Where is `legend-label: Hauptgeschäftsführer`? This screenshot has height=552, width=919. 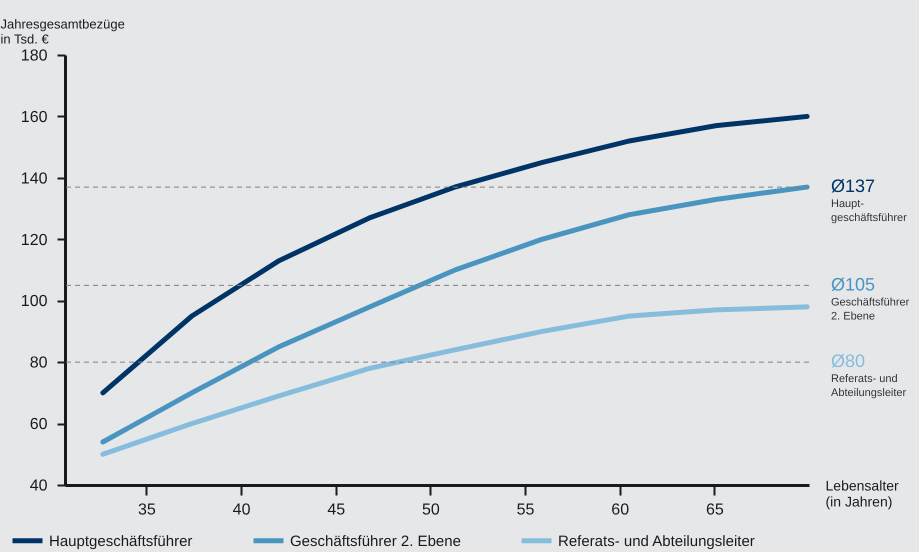 legend-label: Hauptgeschäftsführer is located at coordinates (120, 541).